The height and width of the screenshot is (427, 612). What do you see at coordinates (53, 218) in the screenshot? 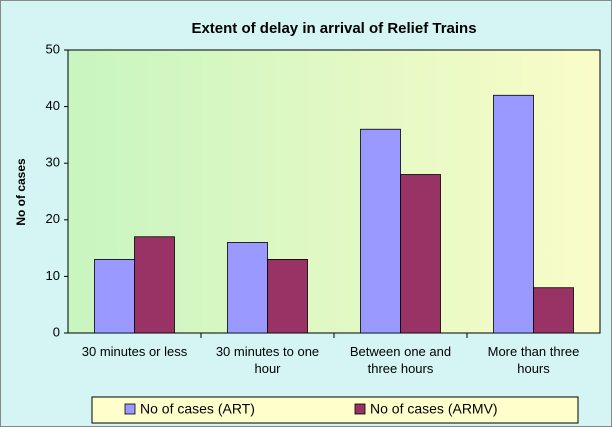
I see `y-tick-label: 20` at bounding box center [53, 218].